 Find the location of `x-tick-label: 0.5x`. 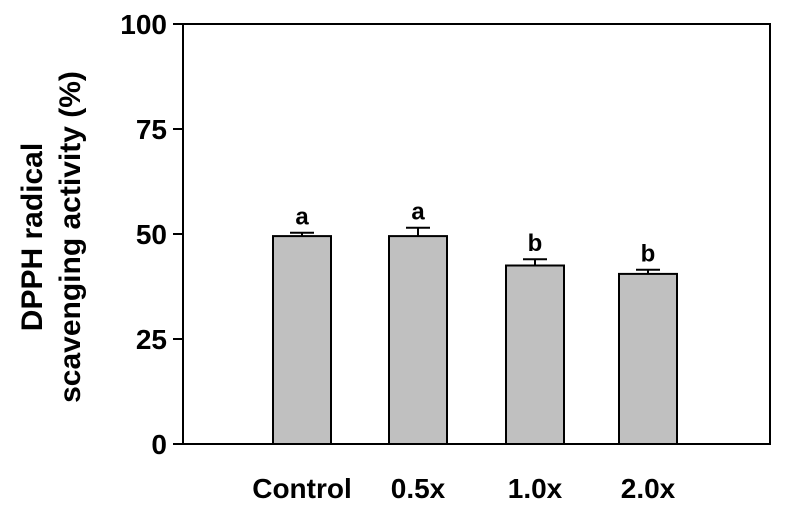

x-tick-label: 0.5x is located at coordinates (418, 488).